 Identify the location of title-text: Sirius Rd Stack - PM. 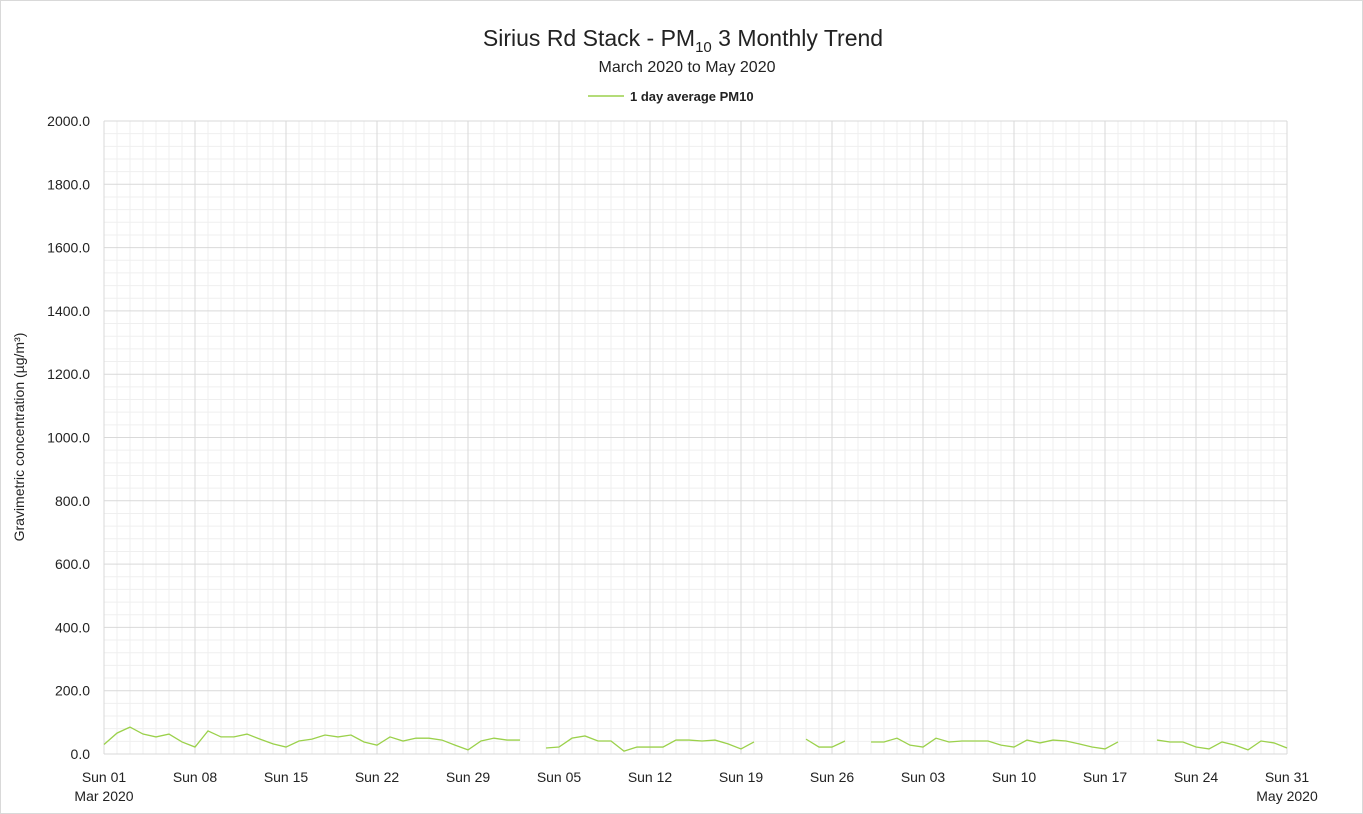
(589, 38).